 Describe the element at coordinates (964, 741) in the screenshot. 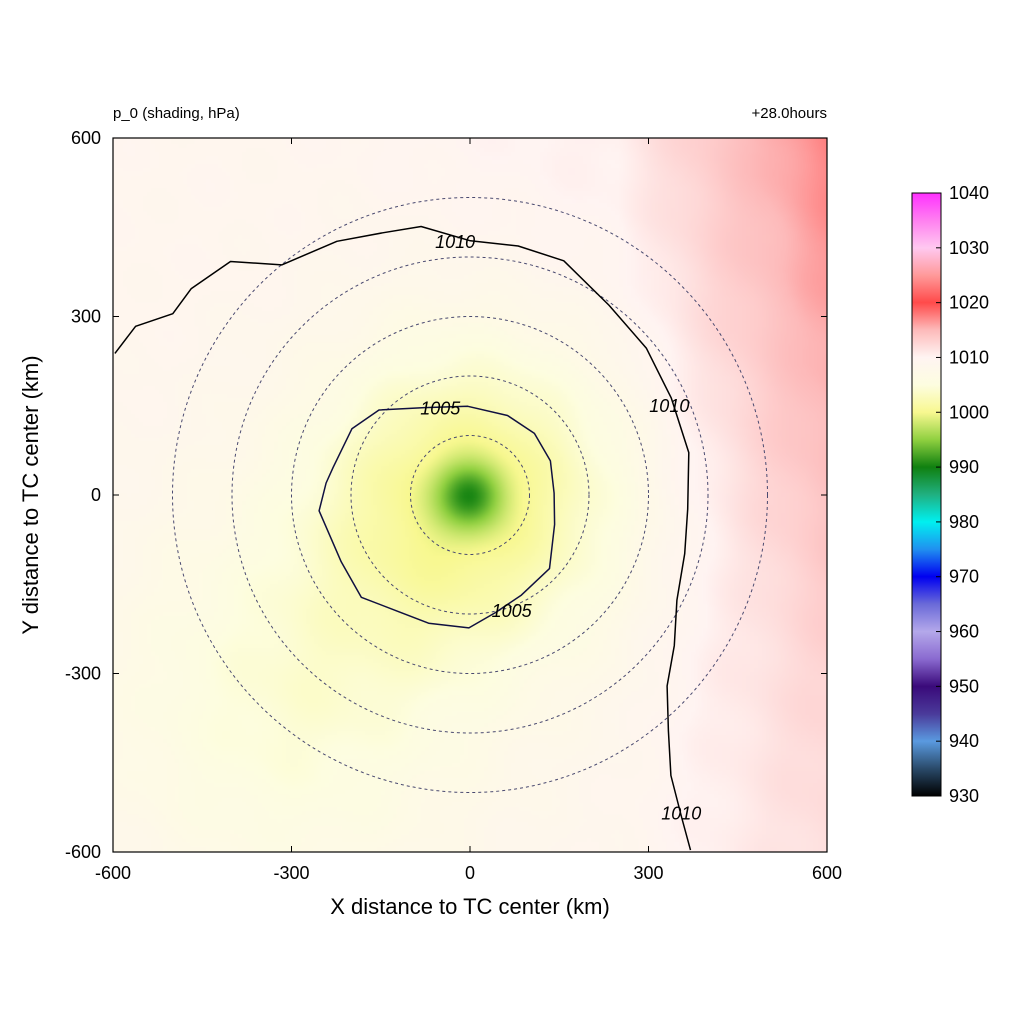

I see `colorbar-tick-label: 940` at that location.